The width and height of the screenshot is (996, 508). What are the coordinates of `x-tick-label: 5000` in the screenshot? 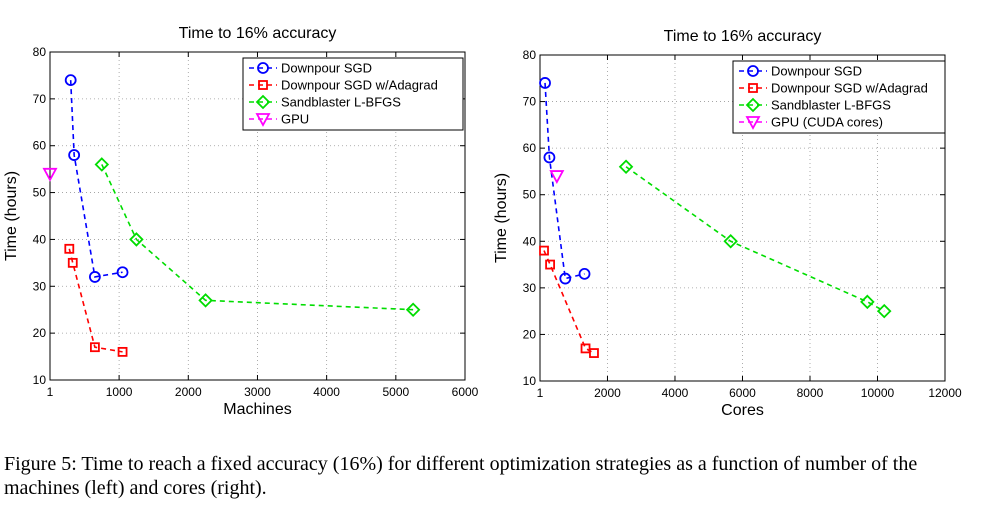 It's located at (395, 392).